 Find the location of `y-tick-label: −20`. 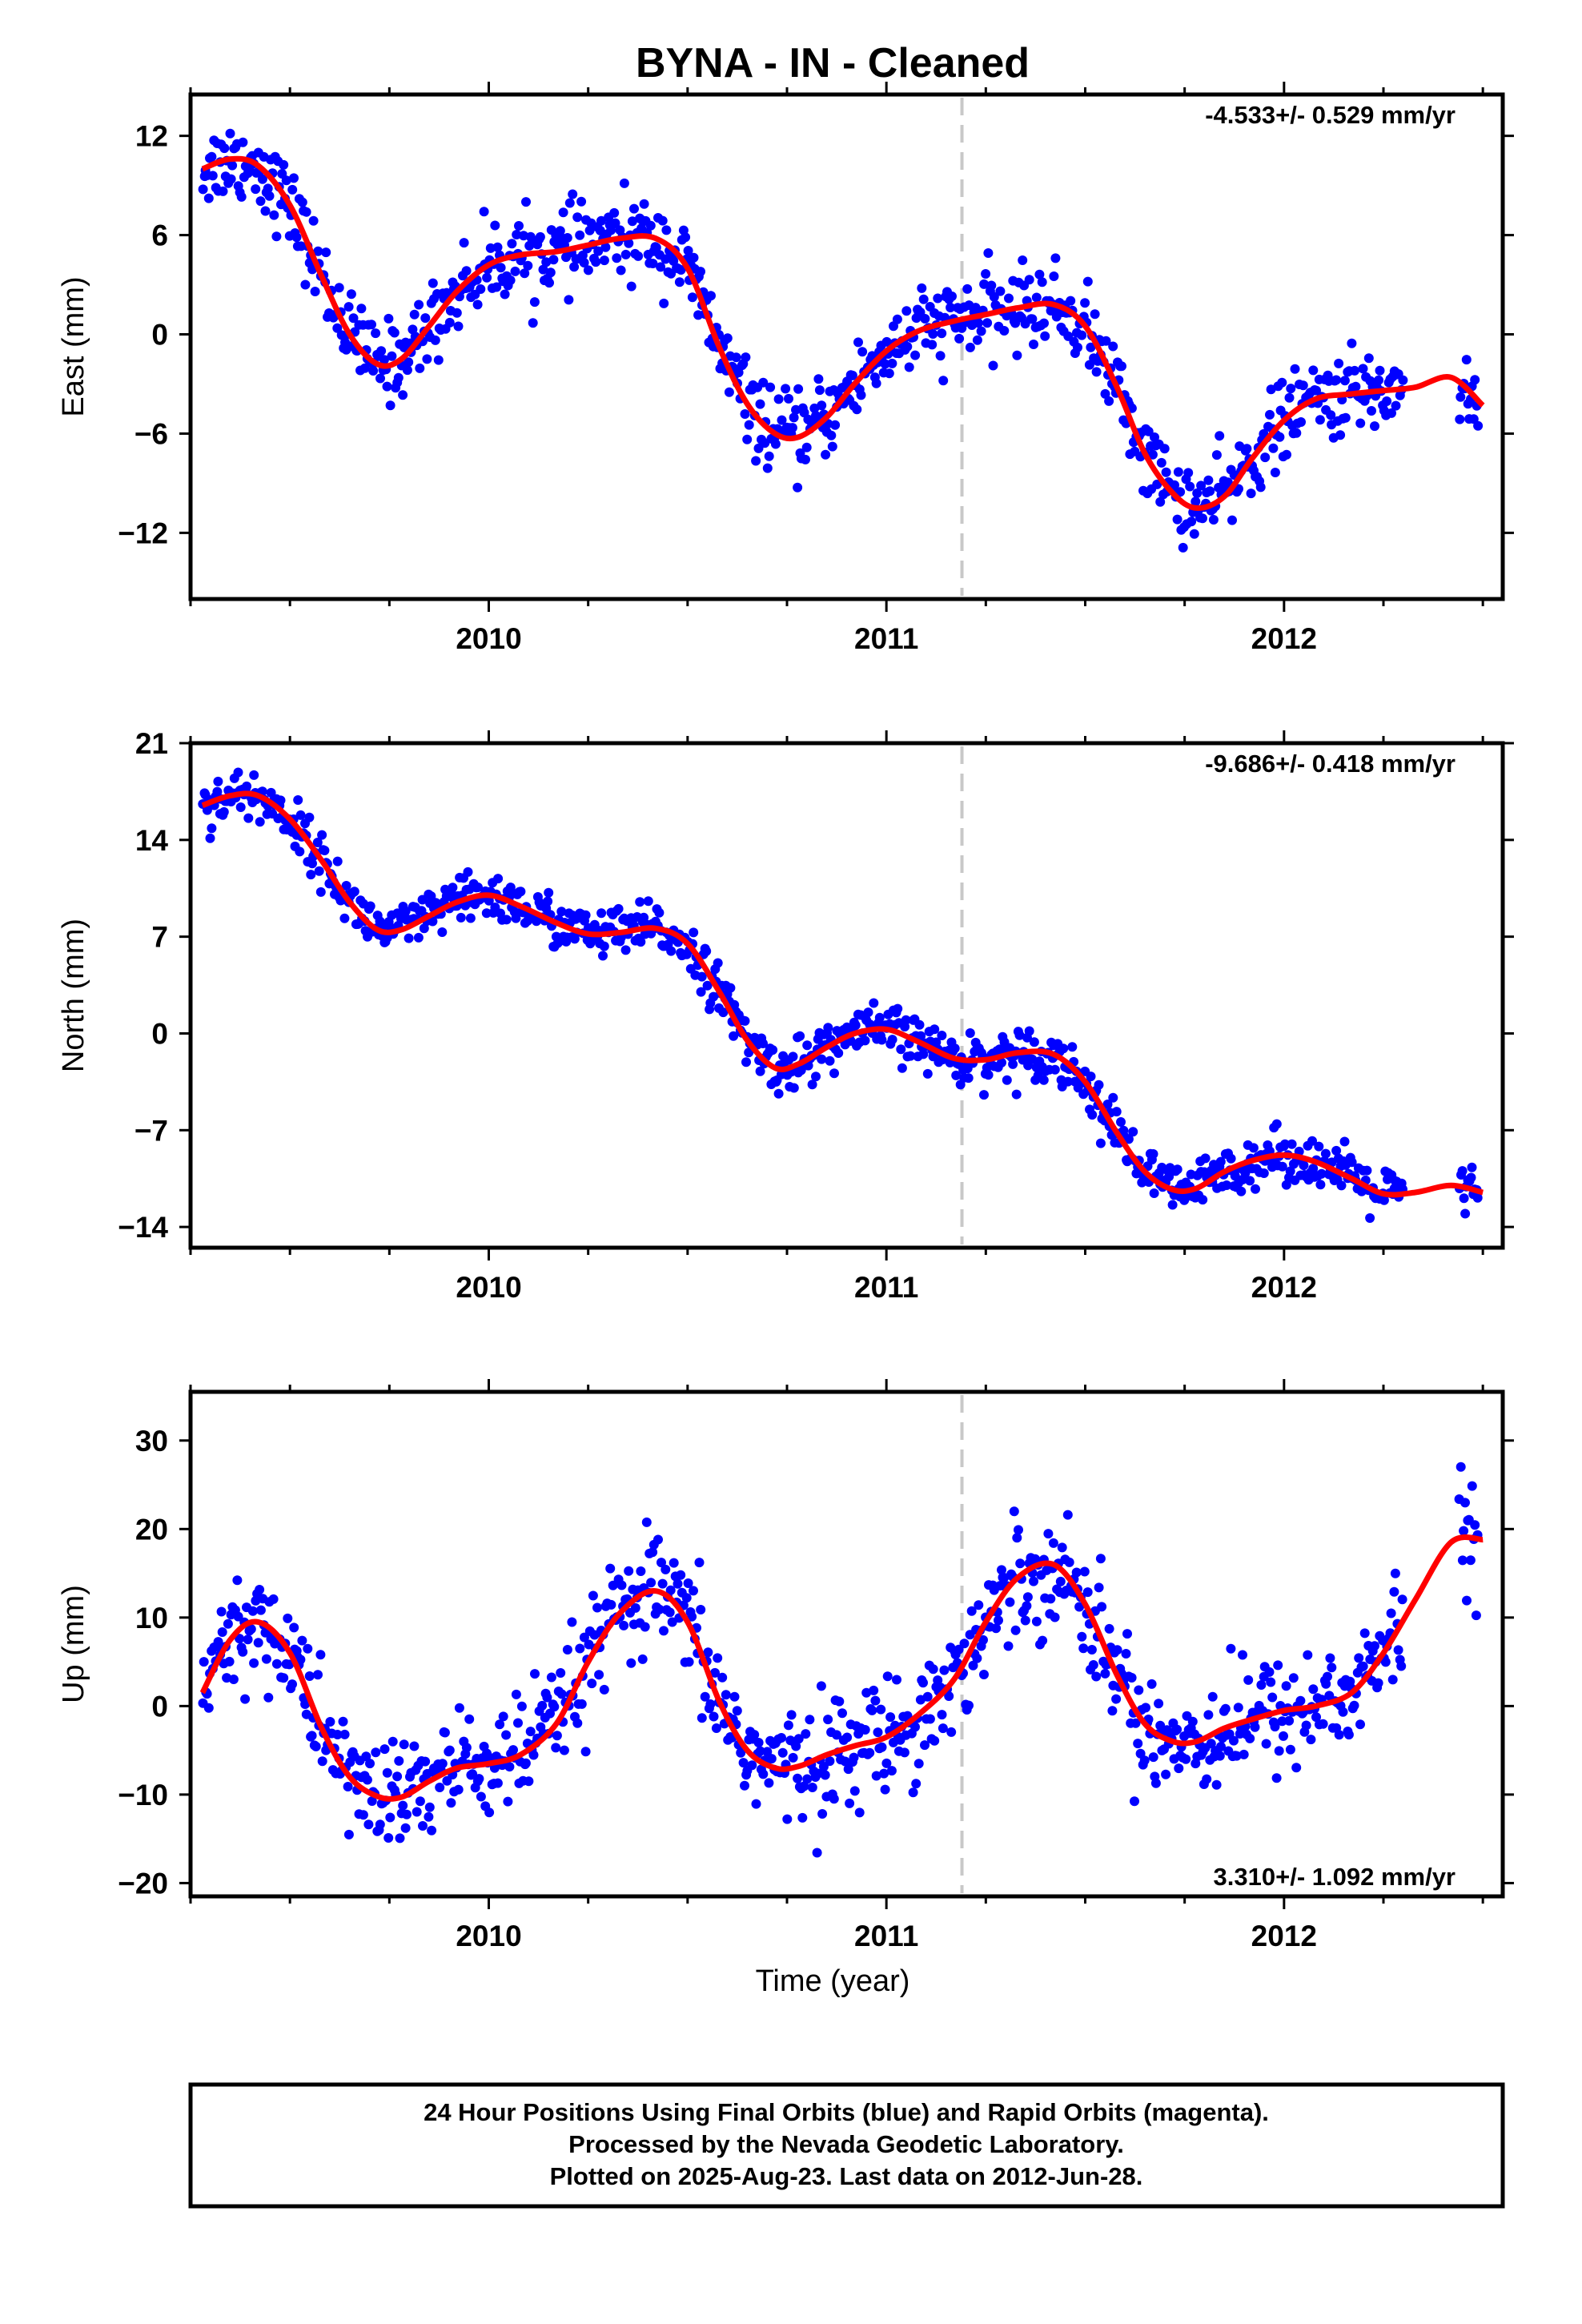

y-tick-label: −20 is located at coordinates (143, 1884).